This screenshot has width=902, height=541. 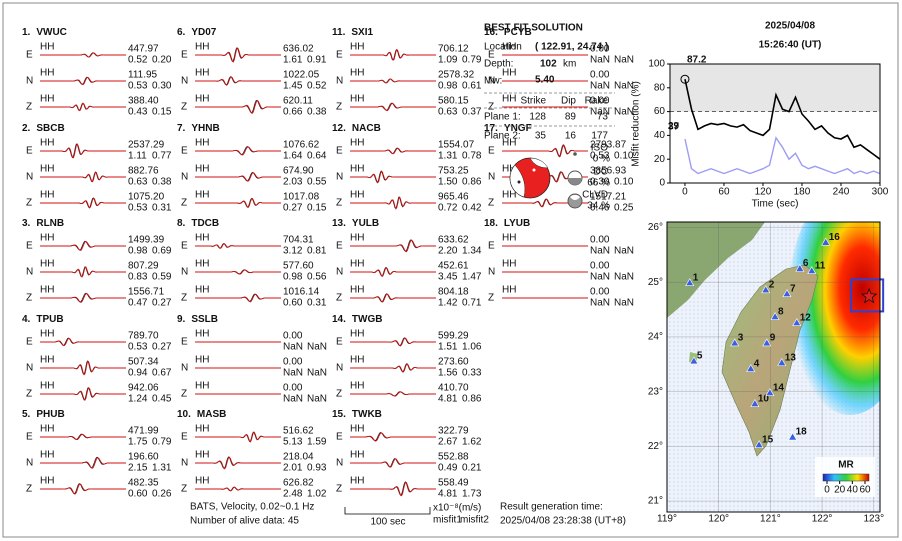 I want to click on misfit2: 1.62, so click(x=472, y=442).